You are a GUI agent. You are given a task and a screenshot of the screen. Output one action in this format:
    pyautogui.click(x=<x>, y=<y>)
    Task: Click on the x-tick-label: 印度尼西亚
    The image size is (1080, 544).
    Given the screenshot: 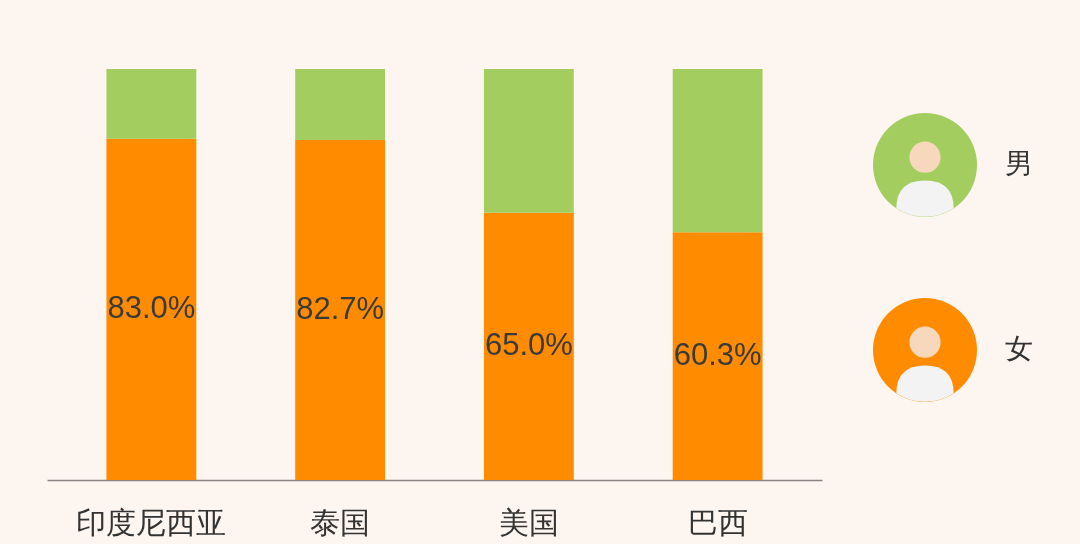 What is the action you would take?
    pyautogui.click(x=151, y=522)
    